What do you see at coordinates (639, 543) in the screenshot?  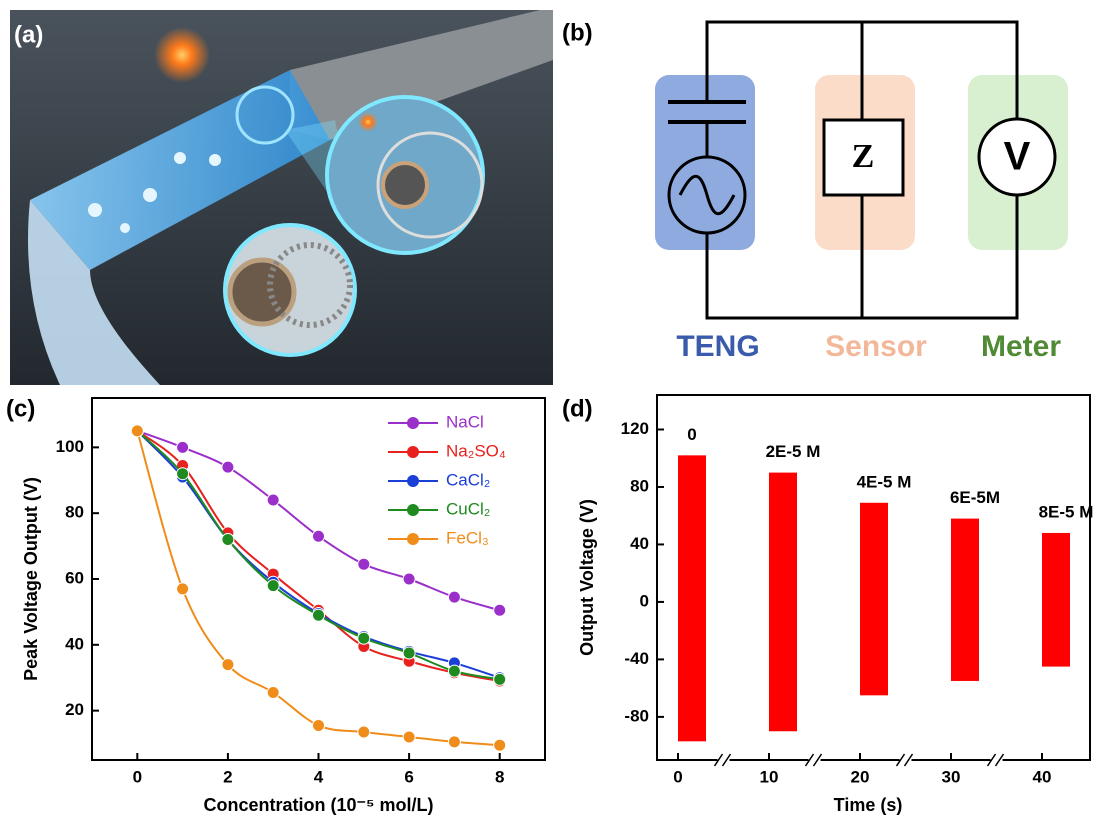 I see `y-tick-label: 40` at bounding box center [639, 543].